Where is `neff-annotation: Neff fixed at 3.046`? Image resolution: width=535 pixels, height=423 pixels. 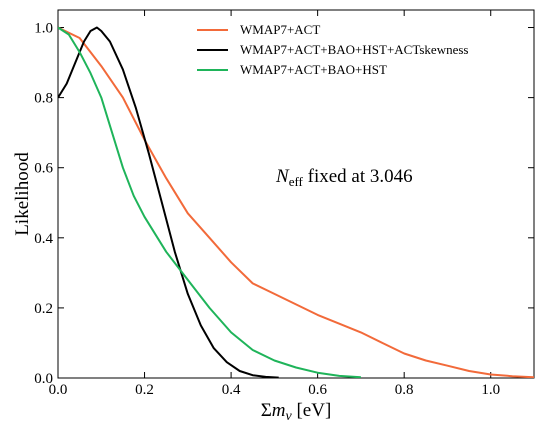 neff-annotation: Neff fixed at 3.046 is located at coordinates (344, 177).